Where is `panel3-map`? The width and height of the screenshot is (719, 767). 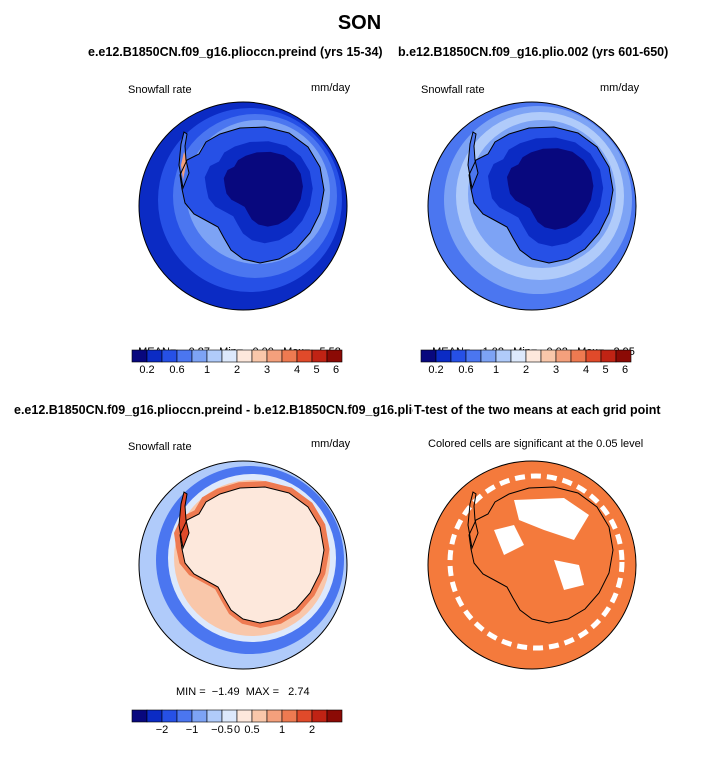
panel3-map is located at coordinates (243, 565).